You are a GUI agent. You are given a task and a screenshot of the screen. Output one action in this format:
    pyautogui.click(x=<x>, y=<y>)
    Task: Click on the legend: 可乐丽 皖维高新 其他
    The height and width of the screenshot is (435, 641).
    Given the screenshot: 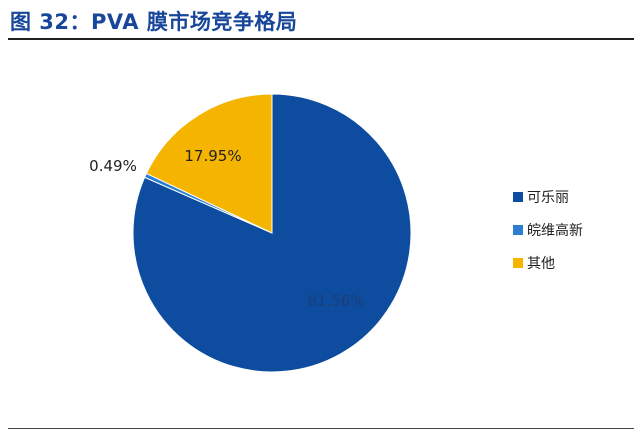 What is the action you would take?
    pyautogui.click(x=548, y=237)
    